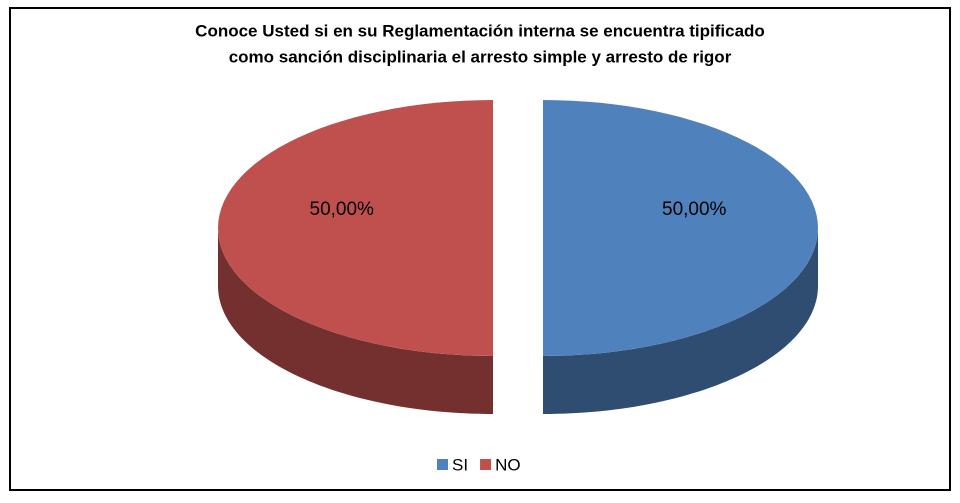 This screenshot has height=503, width=960. What do you see at coordinates (460, 464) in the screenshot?
I see `legend-label: SI` at bounding box center [460, 464].